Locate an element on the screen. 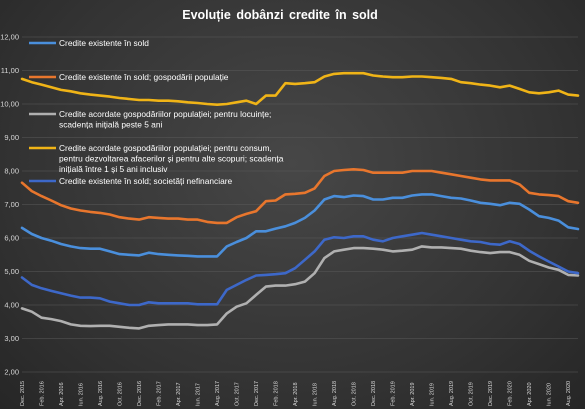  x-tick-label: Feb. 2016 is located at coordinates (43, 393).